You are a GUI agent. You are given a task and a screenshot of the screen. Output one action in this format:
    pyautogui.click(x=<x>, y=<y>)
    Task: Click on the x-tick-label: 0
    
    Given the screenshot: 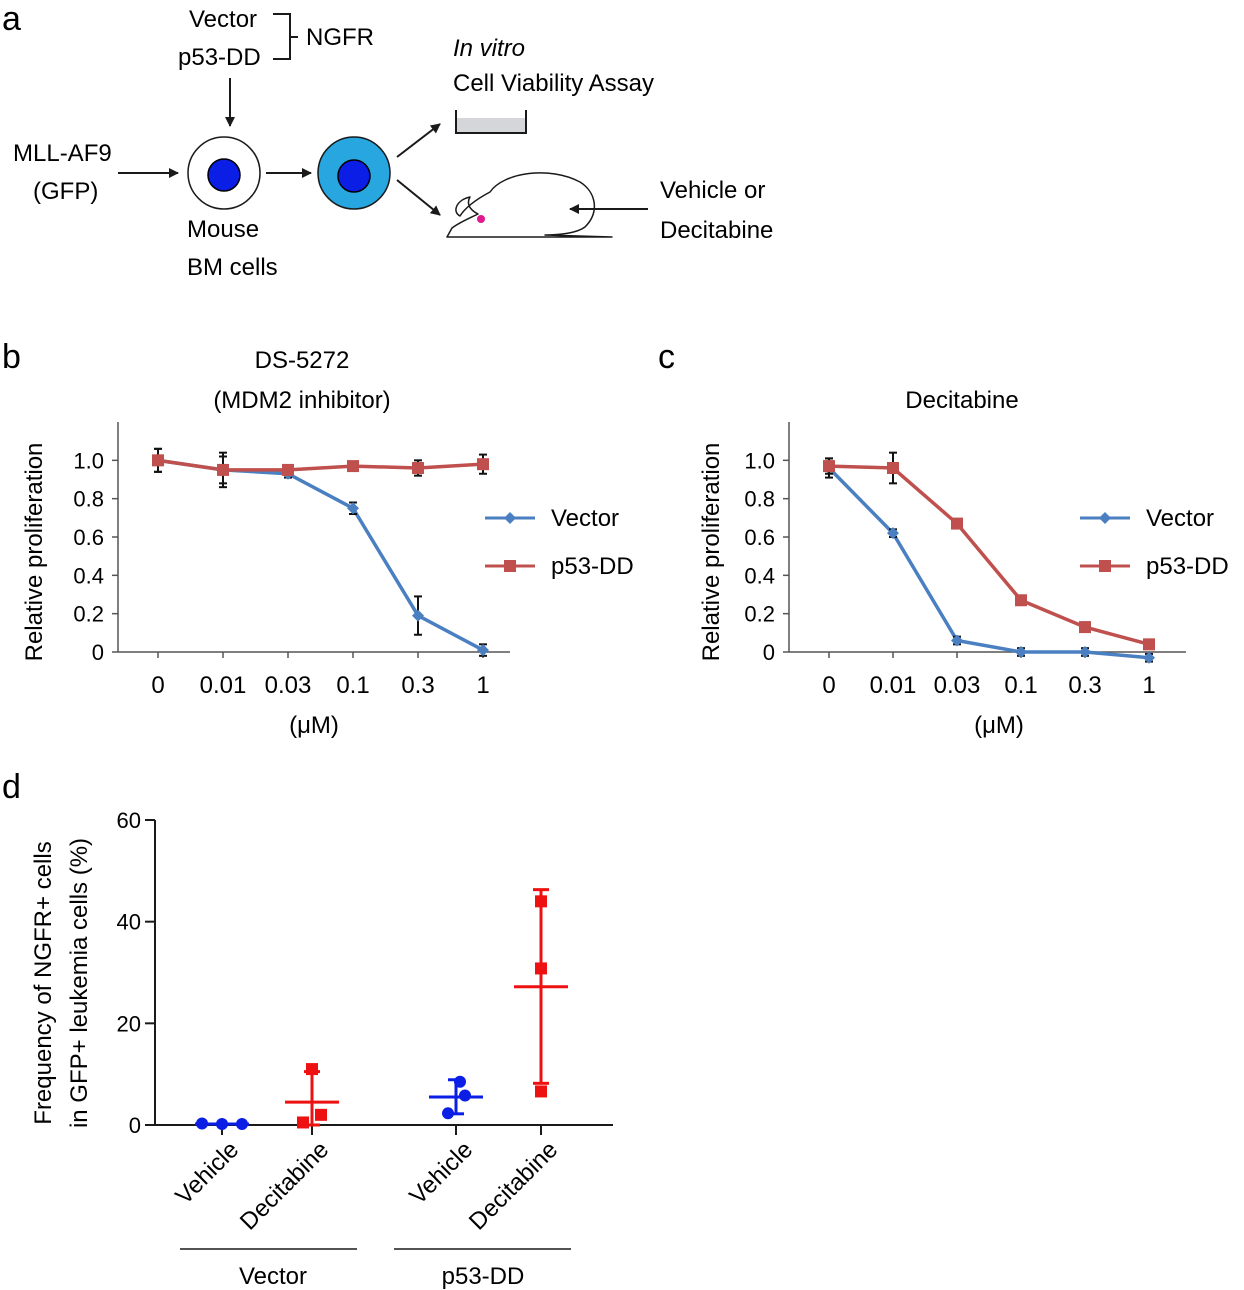 What is the action you would take?
    pyautogui.click(x=828, y=685)
    